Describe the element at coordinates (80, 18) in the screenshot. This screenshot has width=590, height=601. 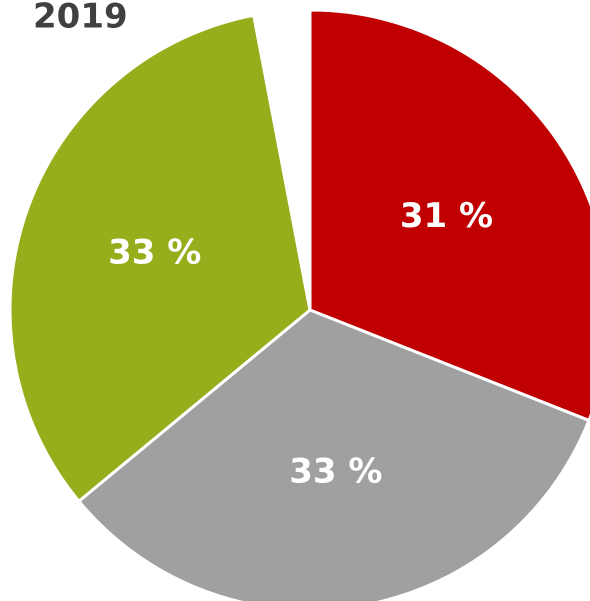
I see `chart-title: 2019` at that location.